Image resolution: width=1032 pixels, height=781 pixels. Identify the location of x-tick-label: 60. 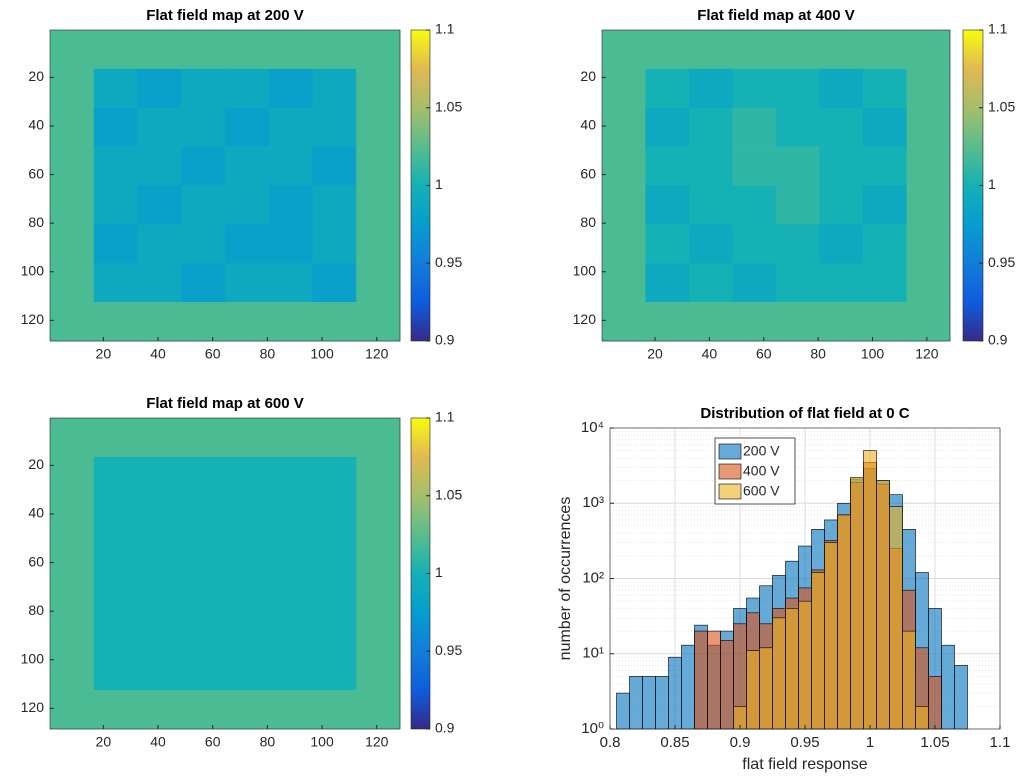
(213, 742).